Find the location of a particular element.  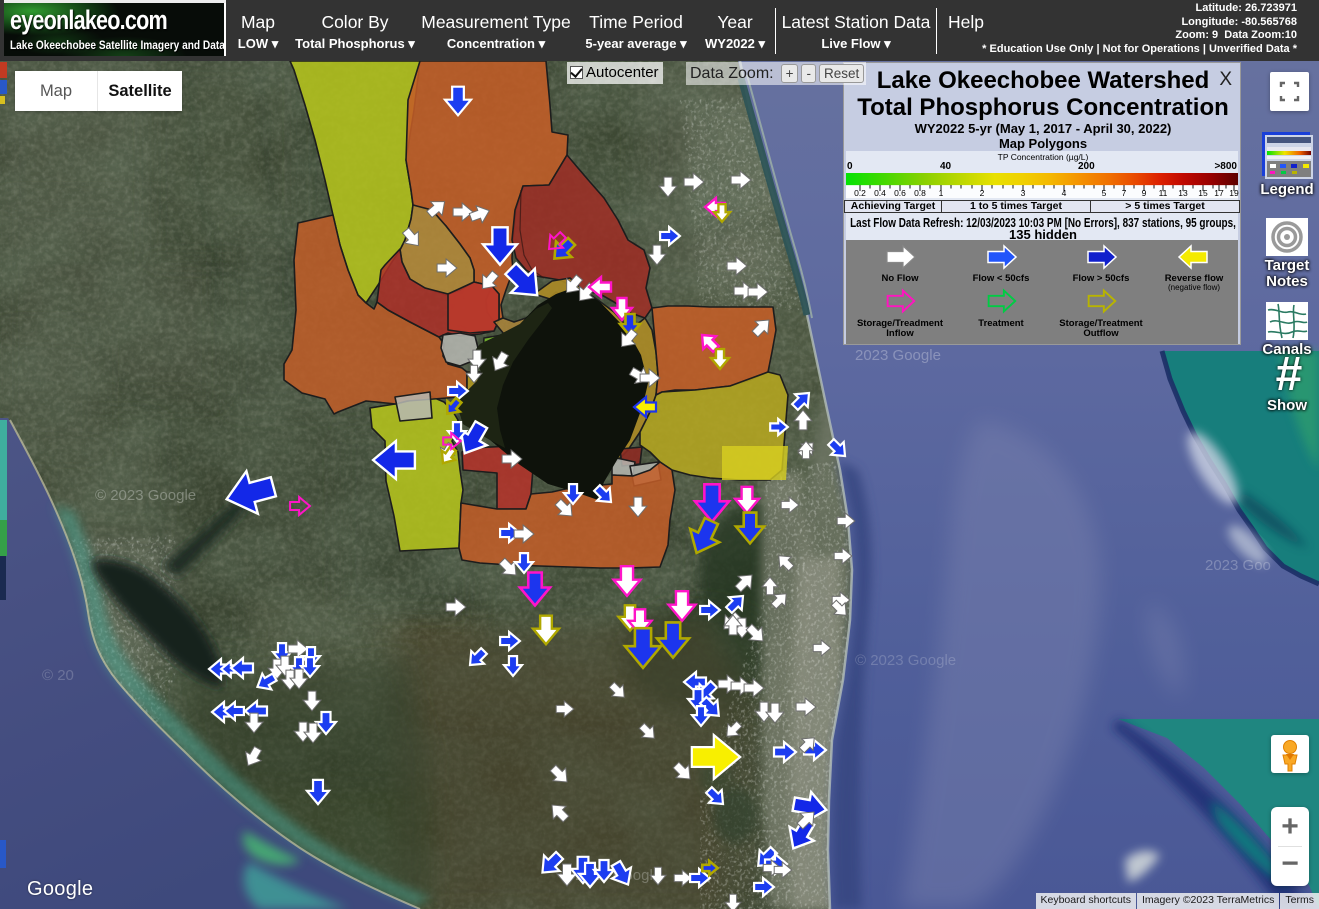

svg-text: 2023 Google is located at coordinates (898, 355).